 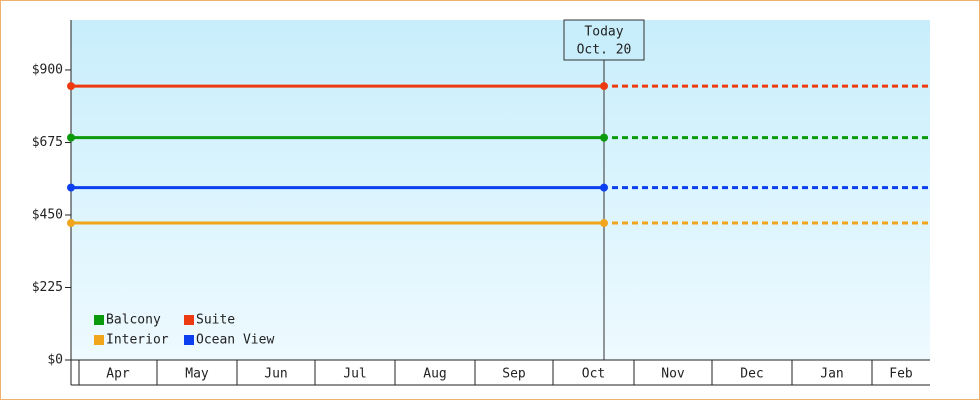 I want to click on legend-label: Suite, so click(x=215, y=320).